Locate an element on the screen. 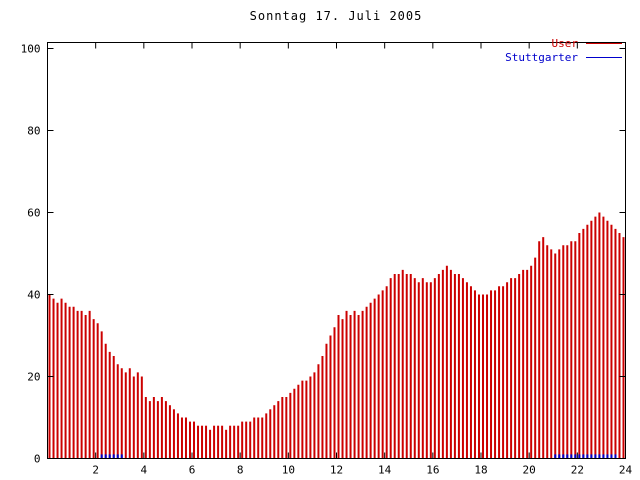 The image size is (640, 480). x-tick-label: 16 is located at coordinates (432, 470).